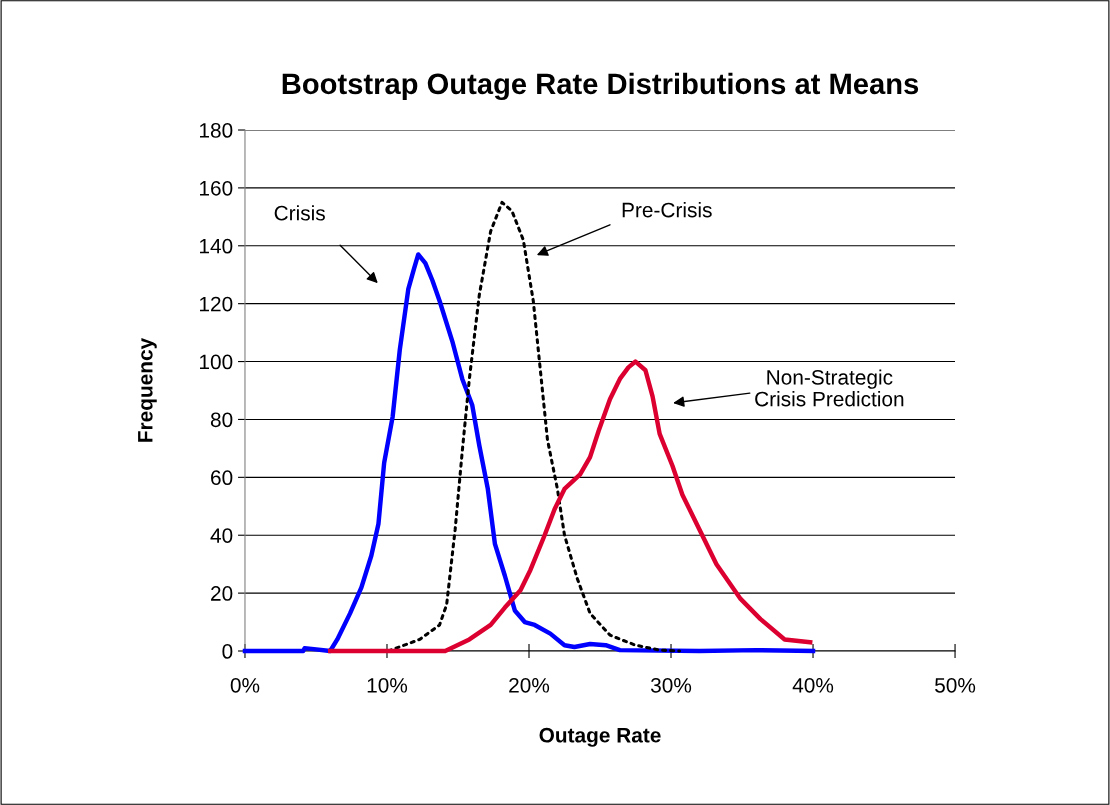 The height and width of the screenshot is (805, 1110). Describe the element at coordinates (216, 362) in the screenshot. I see `y-tick-label: 100` at that location.